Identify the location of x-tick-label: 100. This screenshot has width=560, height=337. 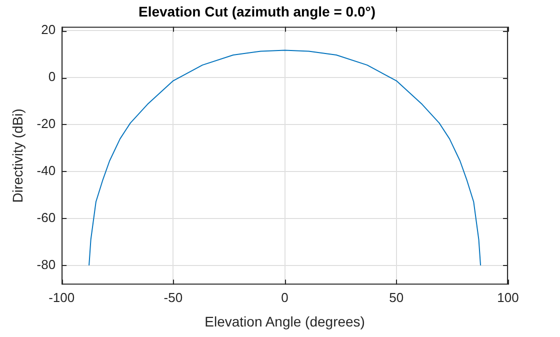
(508, 297).